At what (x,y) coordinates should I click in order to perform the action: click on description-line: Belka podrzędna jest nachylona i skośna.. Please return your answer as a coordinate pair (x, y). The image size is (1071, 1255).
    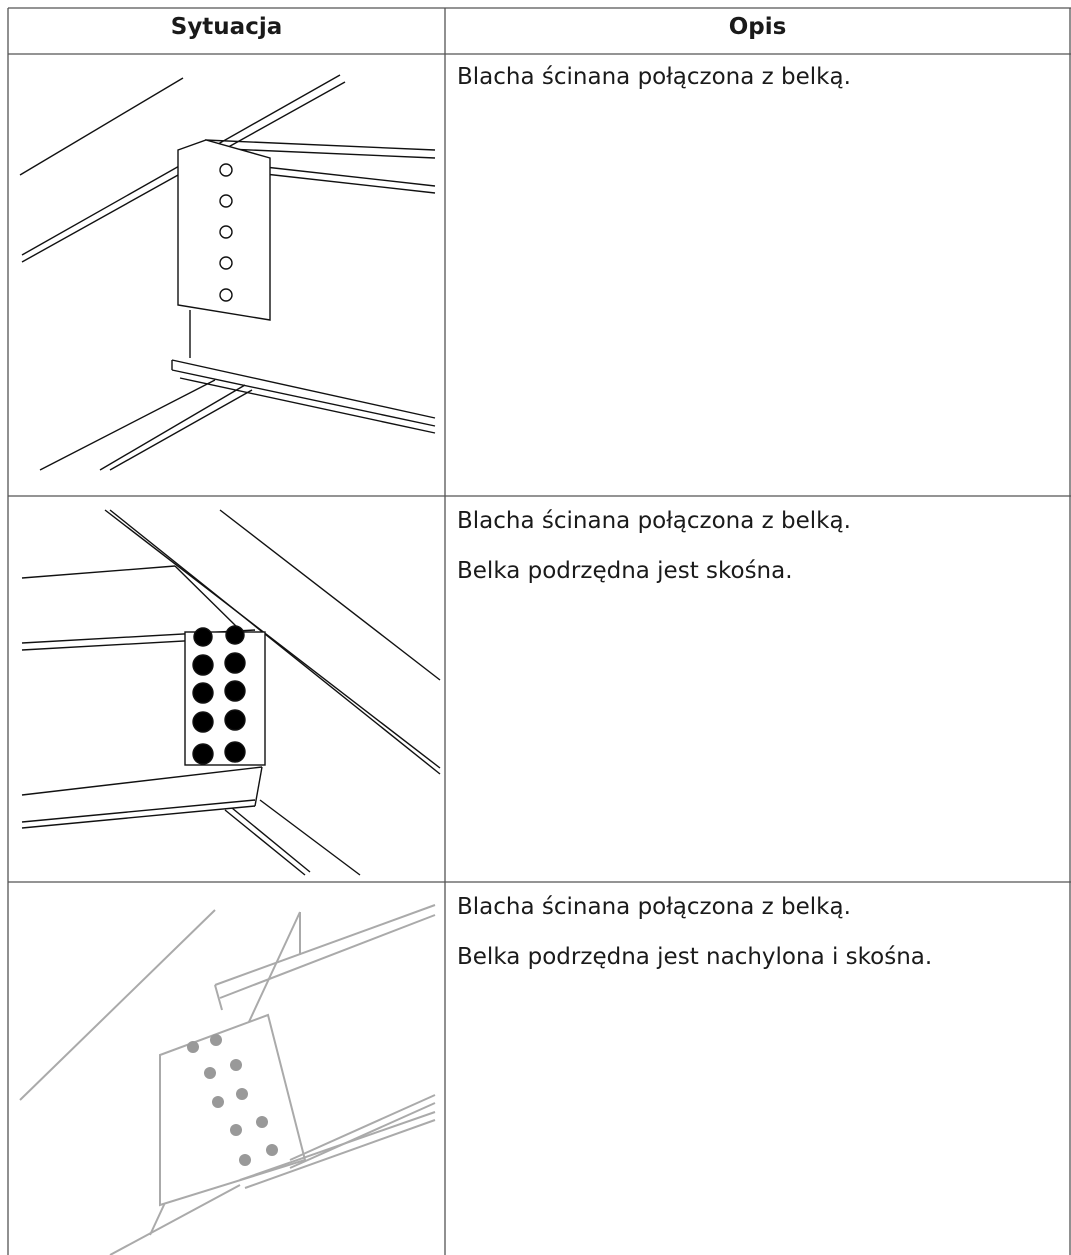
    Looking at the image, I should click on (695, 957).